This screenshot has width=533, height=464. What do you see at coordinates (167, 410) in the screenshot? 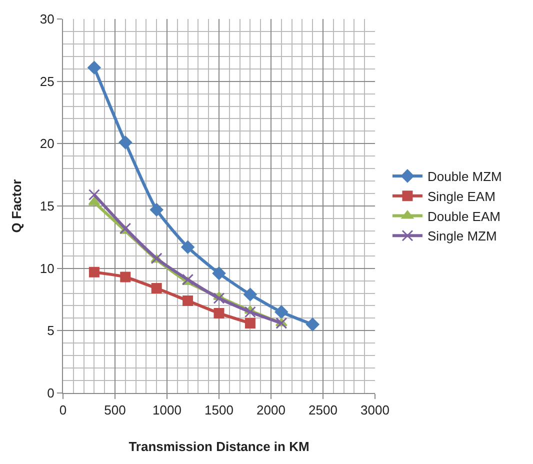
I see `x-tick-label: 1000` at bounding box center [167, 410].